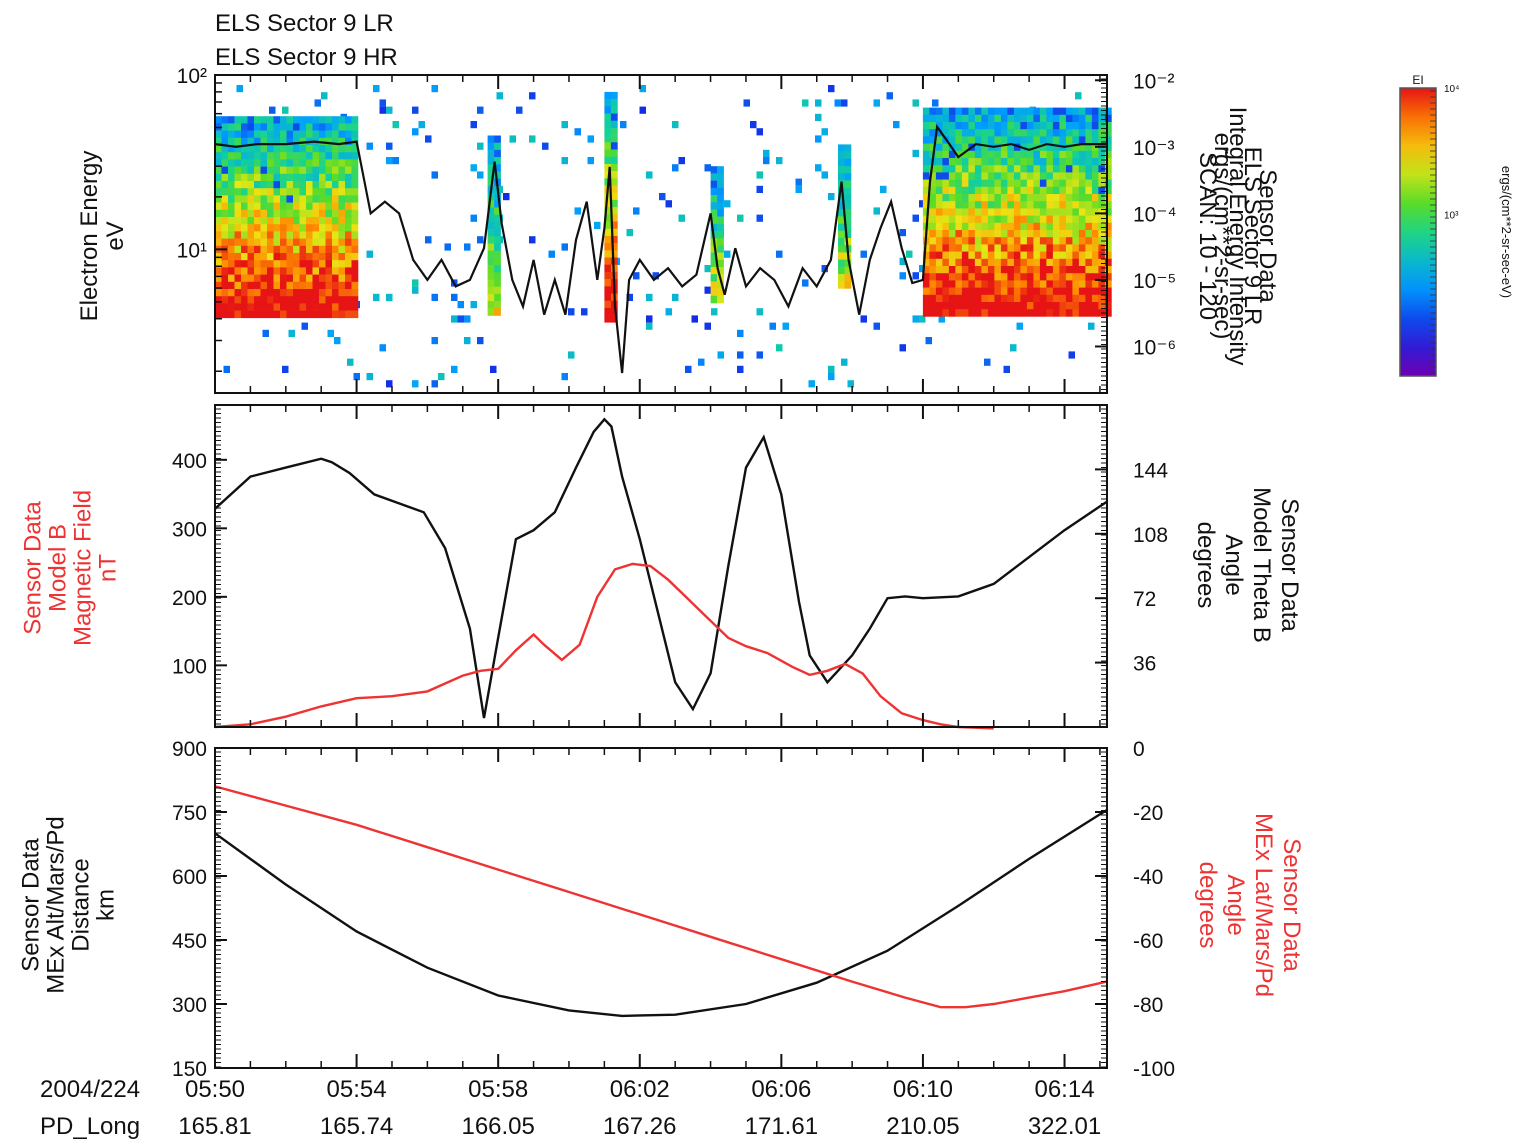 The width and height of the screenshot is (1527, 1146). I want to click on altitude-ylabel-line: Sensor Data, so click(31, 905).